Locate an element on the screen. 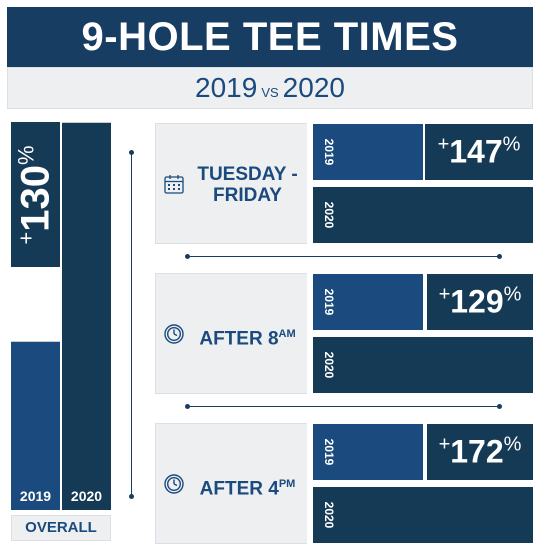 Image resolution: width=540 pixels, height=550 pixels. overall-change-box: +130% is located at coordinates (35, 194).